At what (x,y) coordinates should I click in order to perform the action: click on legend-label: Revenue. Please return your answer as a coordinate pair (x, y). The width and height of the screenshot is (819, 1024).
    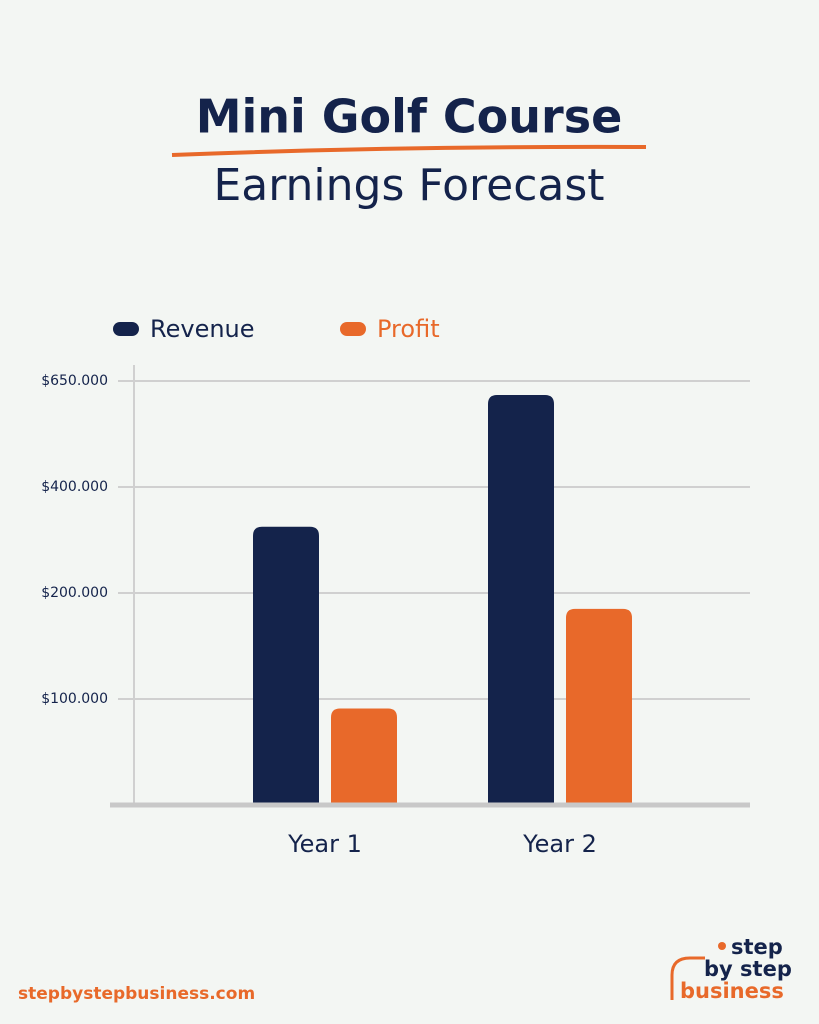
    Looking at the image, I should click on (202, 329).